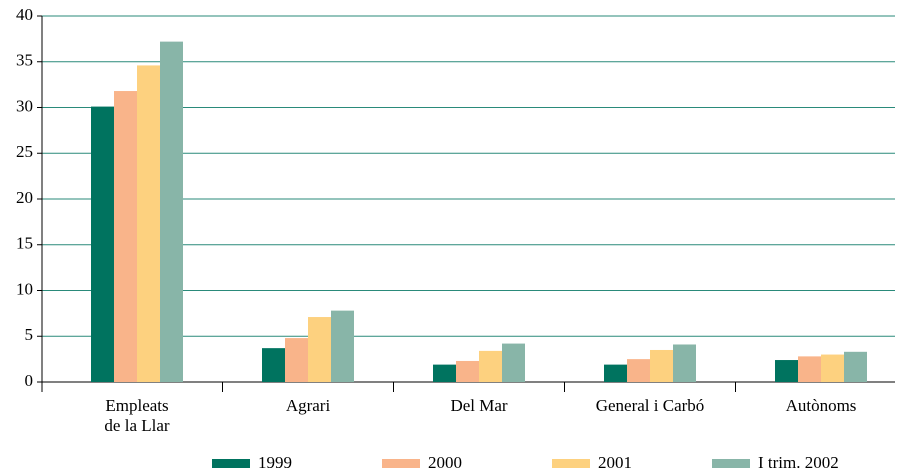 The height and width of the screenshot is (472, 905). I want to click on y-tick-label: 35, so click(24, 60).